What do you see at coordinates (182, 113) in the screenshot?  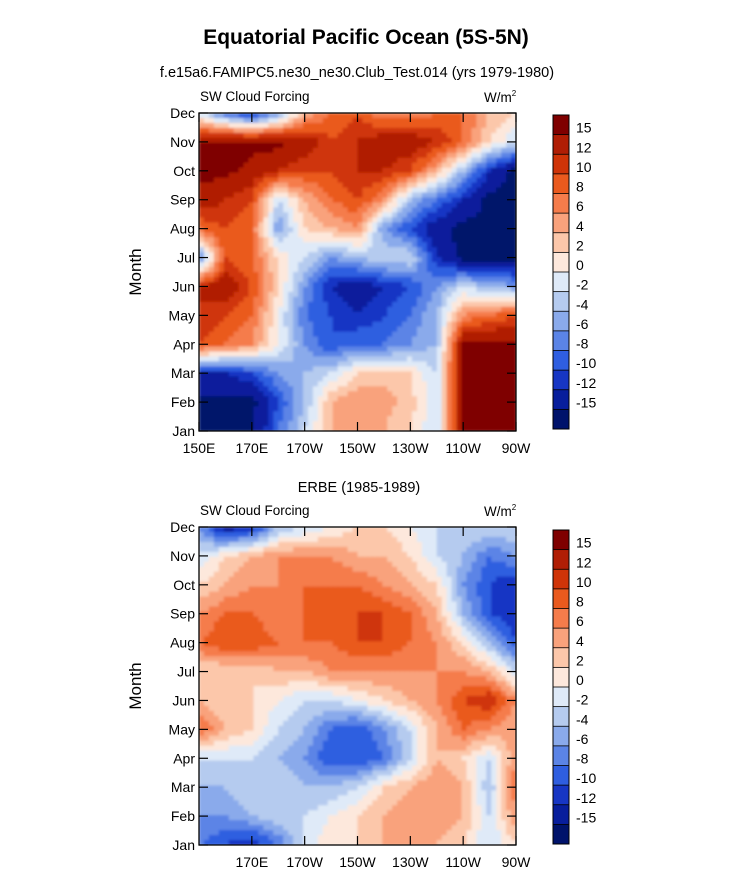 I see `y-tick-label: Dec` at bounding box center [182, 113].